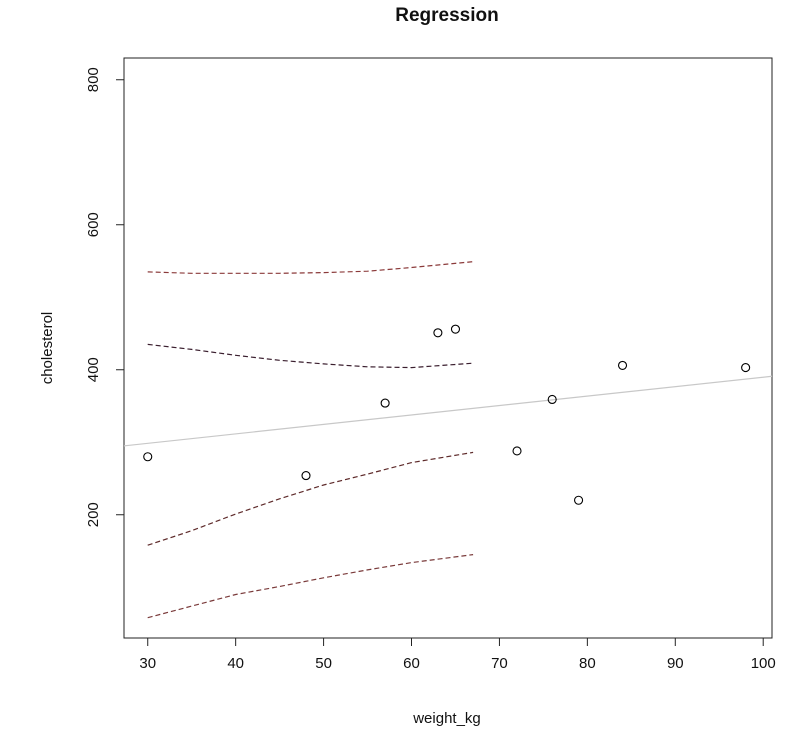 Image resolution: width=795 pixels, height=734 pixels. Describe the element at coordinates (310, 356) in the screenshot. I see `band-confidence-upper` at that location.